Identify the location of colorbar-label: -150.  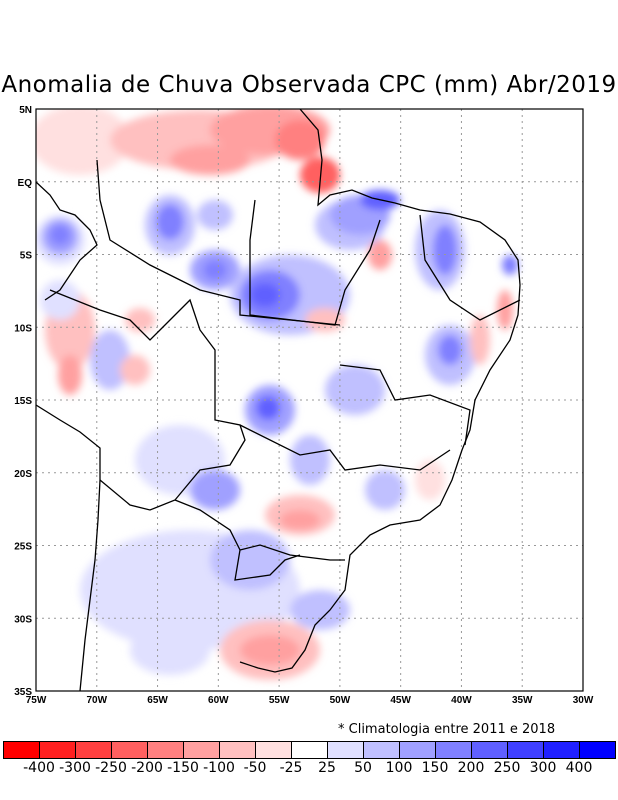
(183, 768).